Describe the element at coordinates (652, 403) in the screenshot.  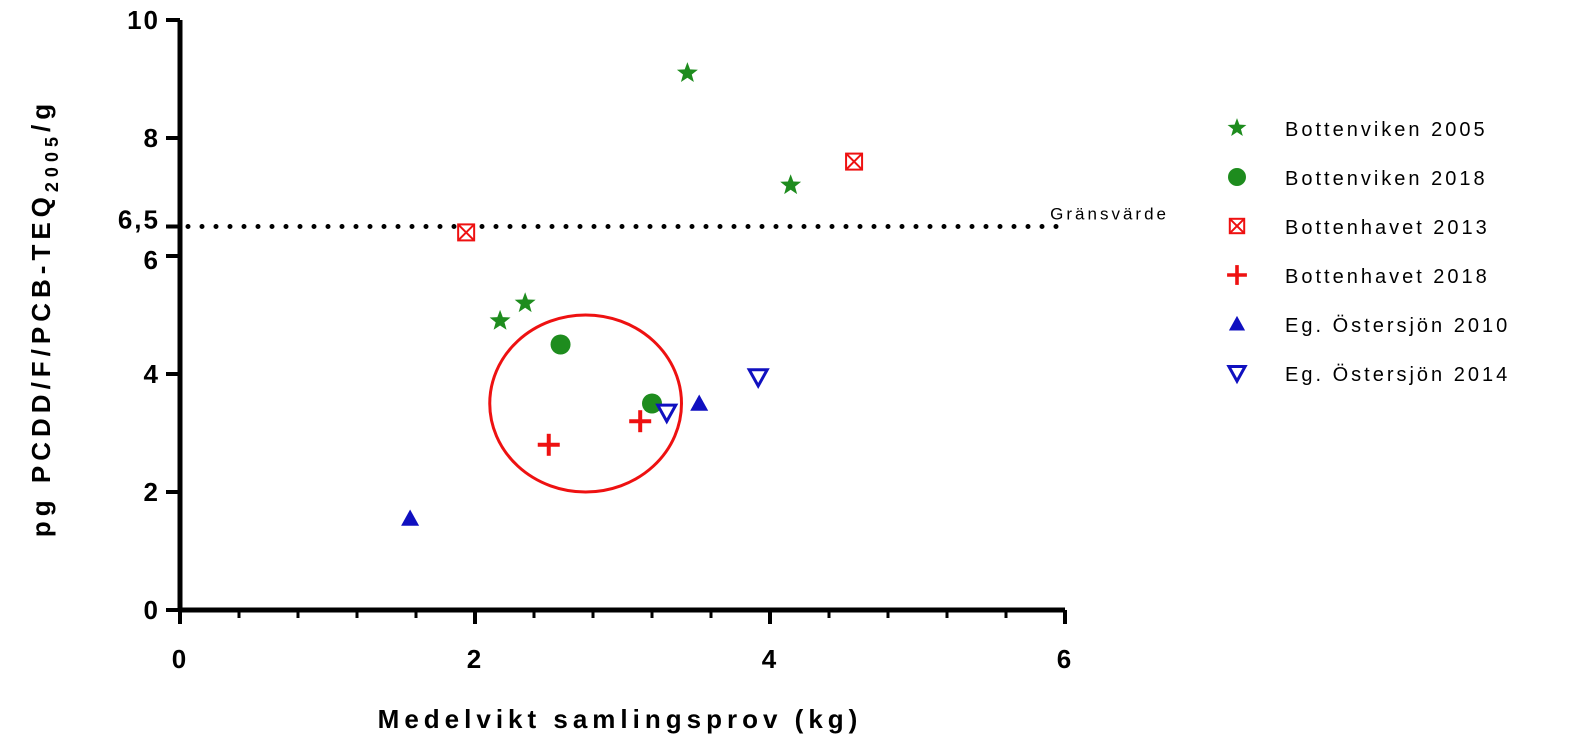
I see `data-point-s1-p1` at that location.